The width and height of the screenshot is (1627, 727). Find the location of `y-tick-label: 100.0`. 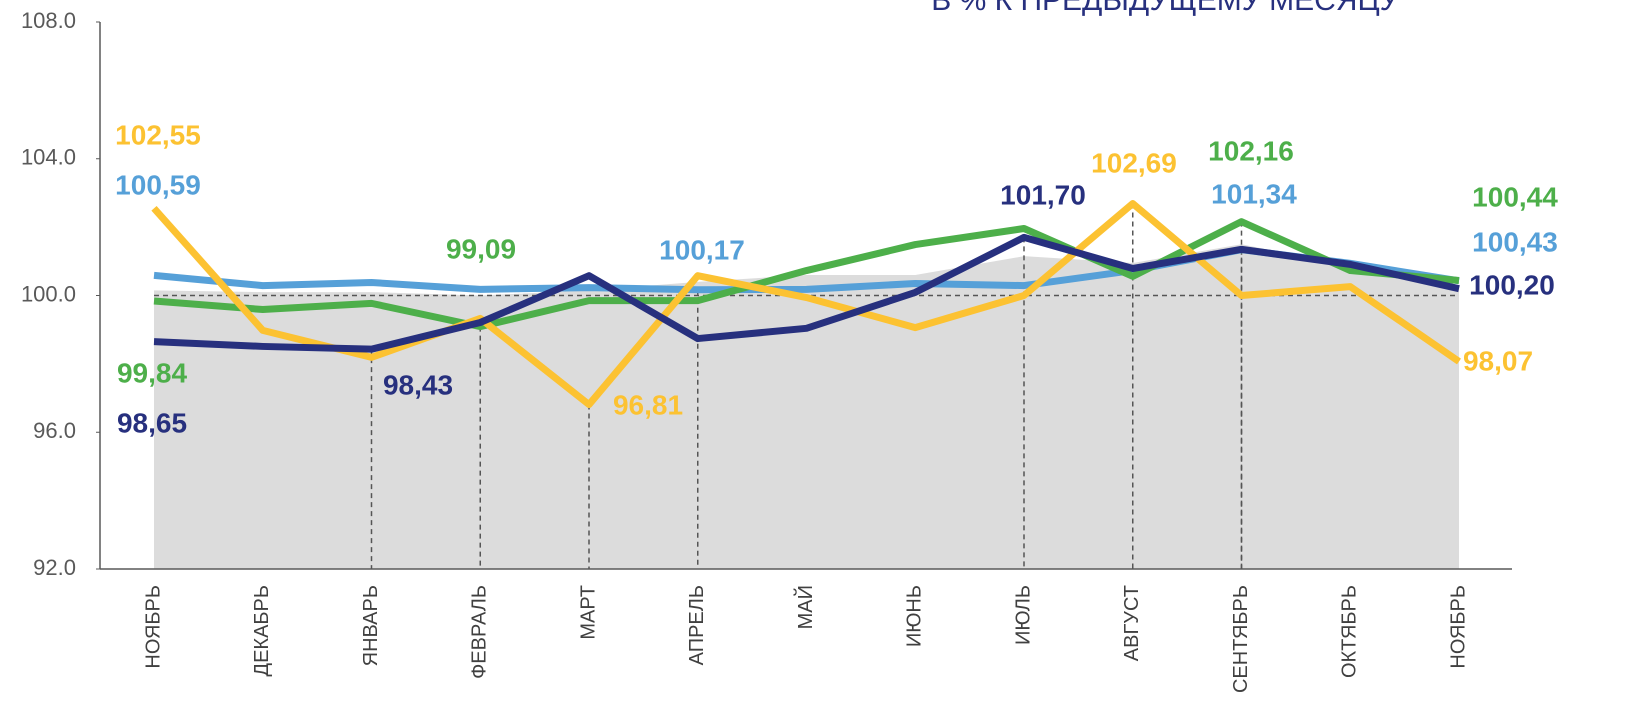

y-tick-label: 100.0 is located at coordinates (48, 293).